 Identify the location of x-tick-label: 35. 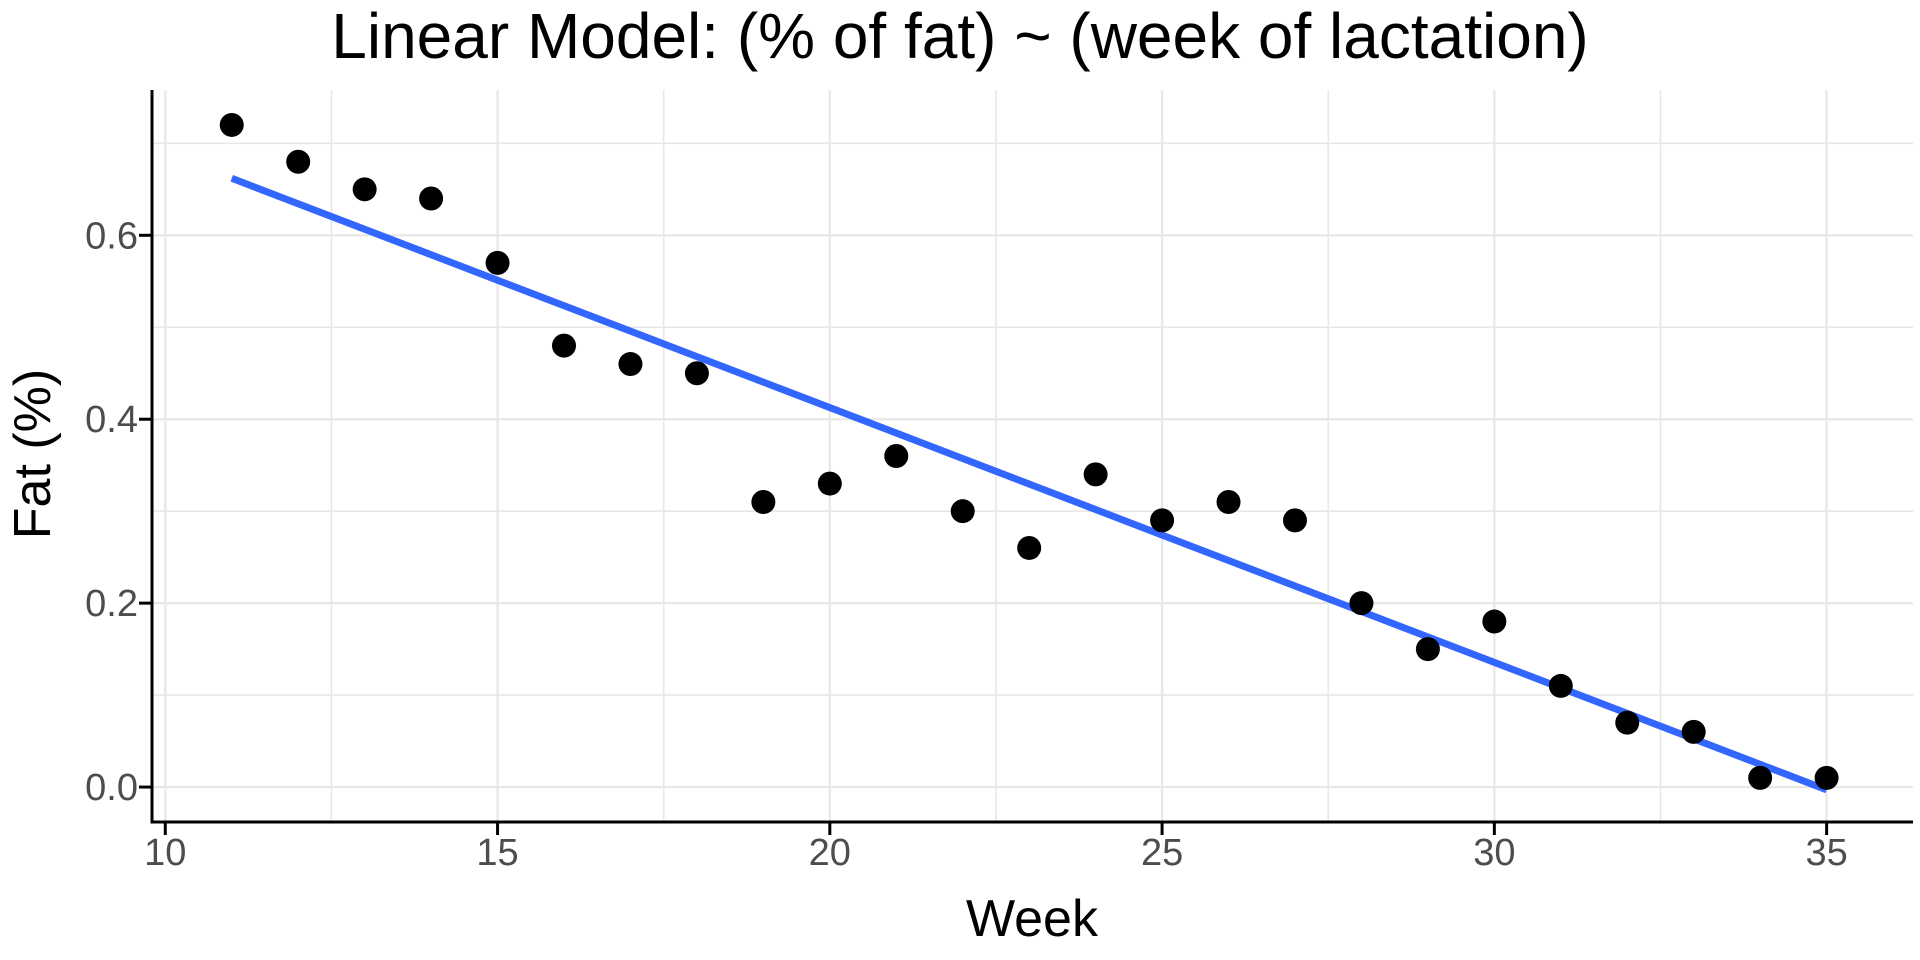
(1826, 853).